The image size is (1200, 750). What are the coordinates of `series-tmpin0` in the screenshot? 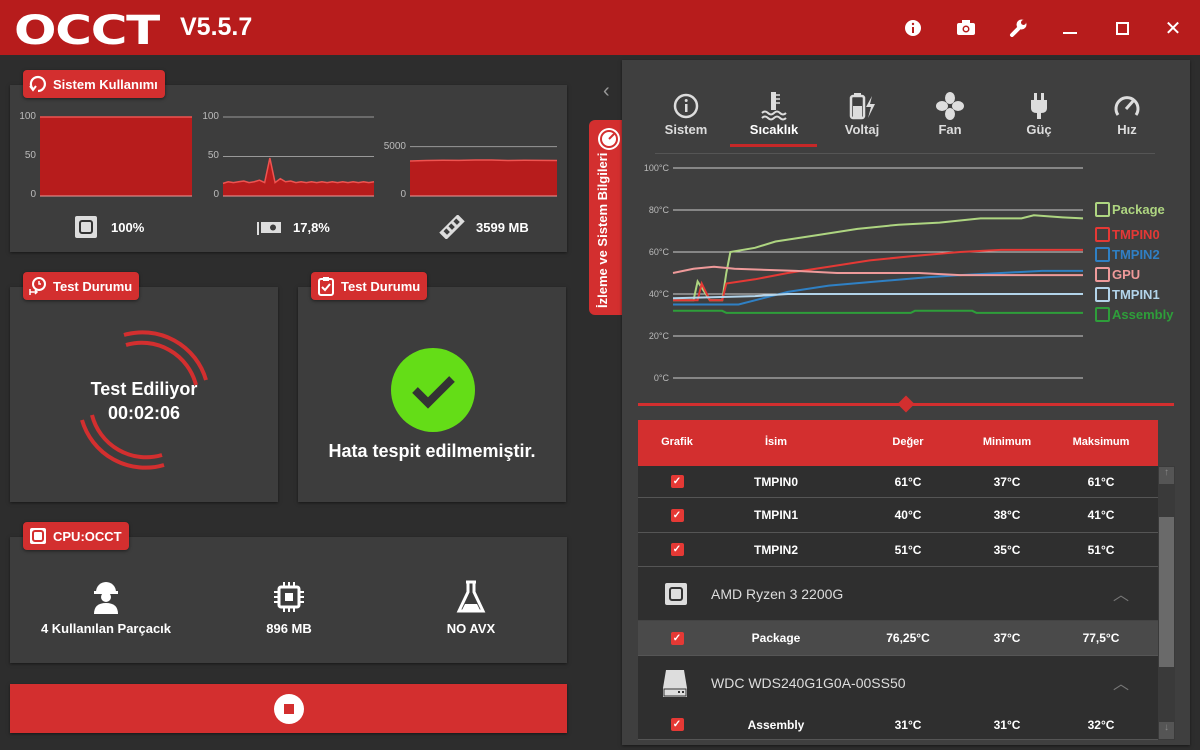 It's located at (878, 275).